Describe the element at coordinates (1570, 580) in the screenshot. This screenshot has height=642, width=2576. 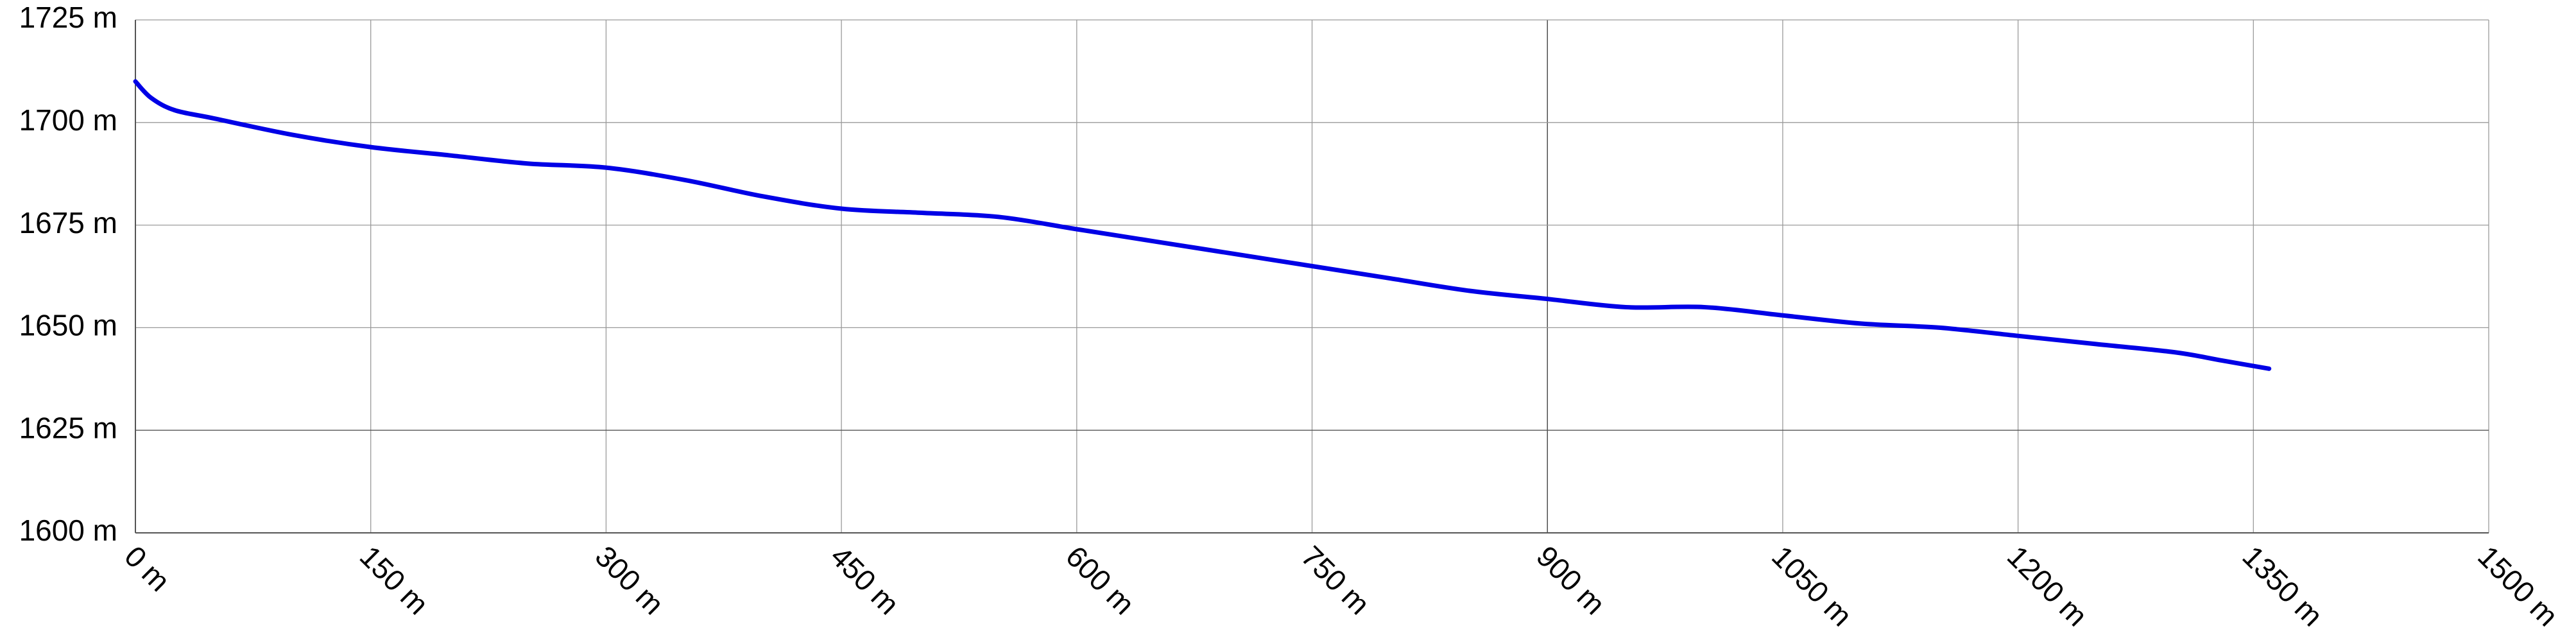
I see `x-tick-label: 900 m` at that location.